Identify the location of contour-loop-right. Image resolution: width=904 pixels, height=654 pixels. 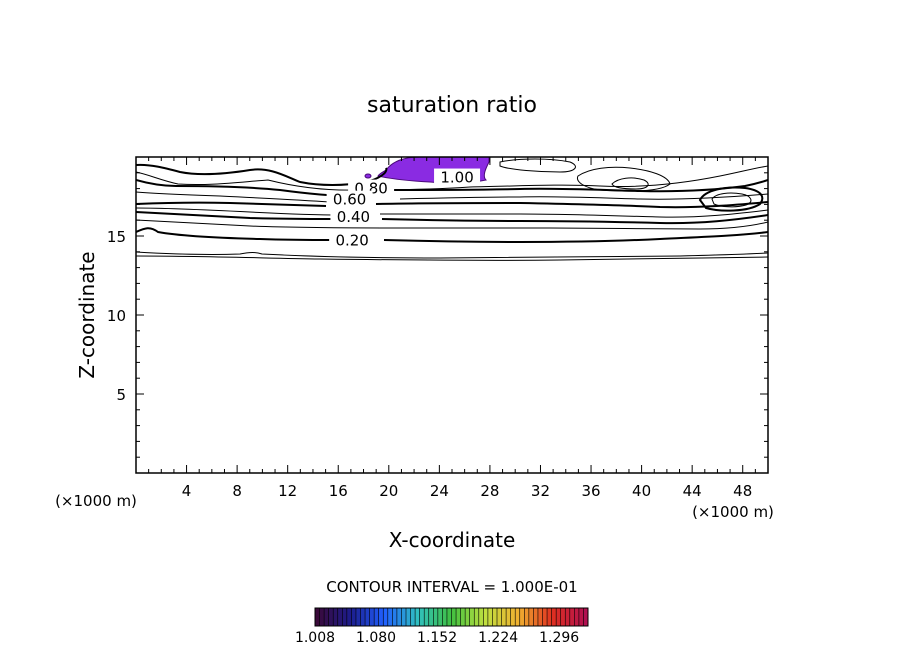
(731, 199).